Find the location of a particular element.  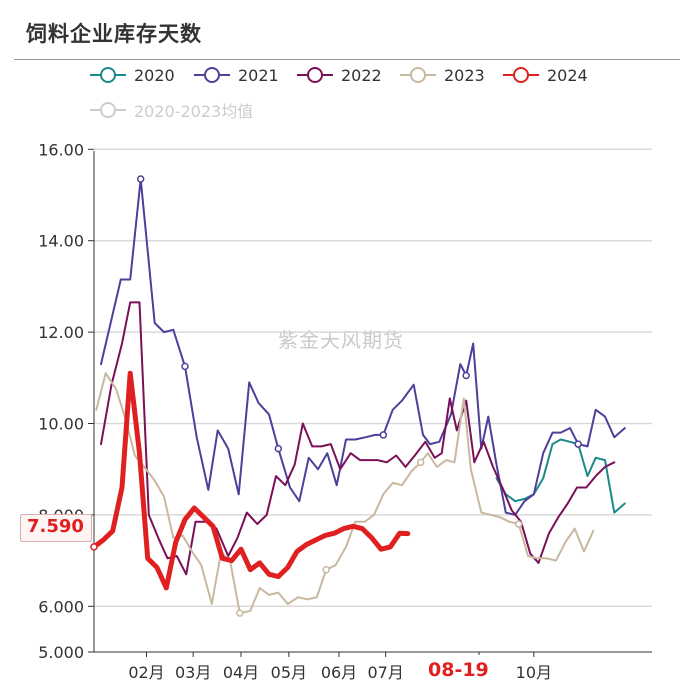

date-callout is located at coordinates (461, 670).